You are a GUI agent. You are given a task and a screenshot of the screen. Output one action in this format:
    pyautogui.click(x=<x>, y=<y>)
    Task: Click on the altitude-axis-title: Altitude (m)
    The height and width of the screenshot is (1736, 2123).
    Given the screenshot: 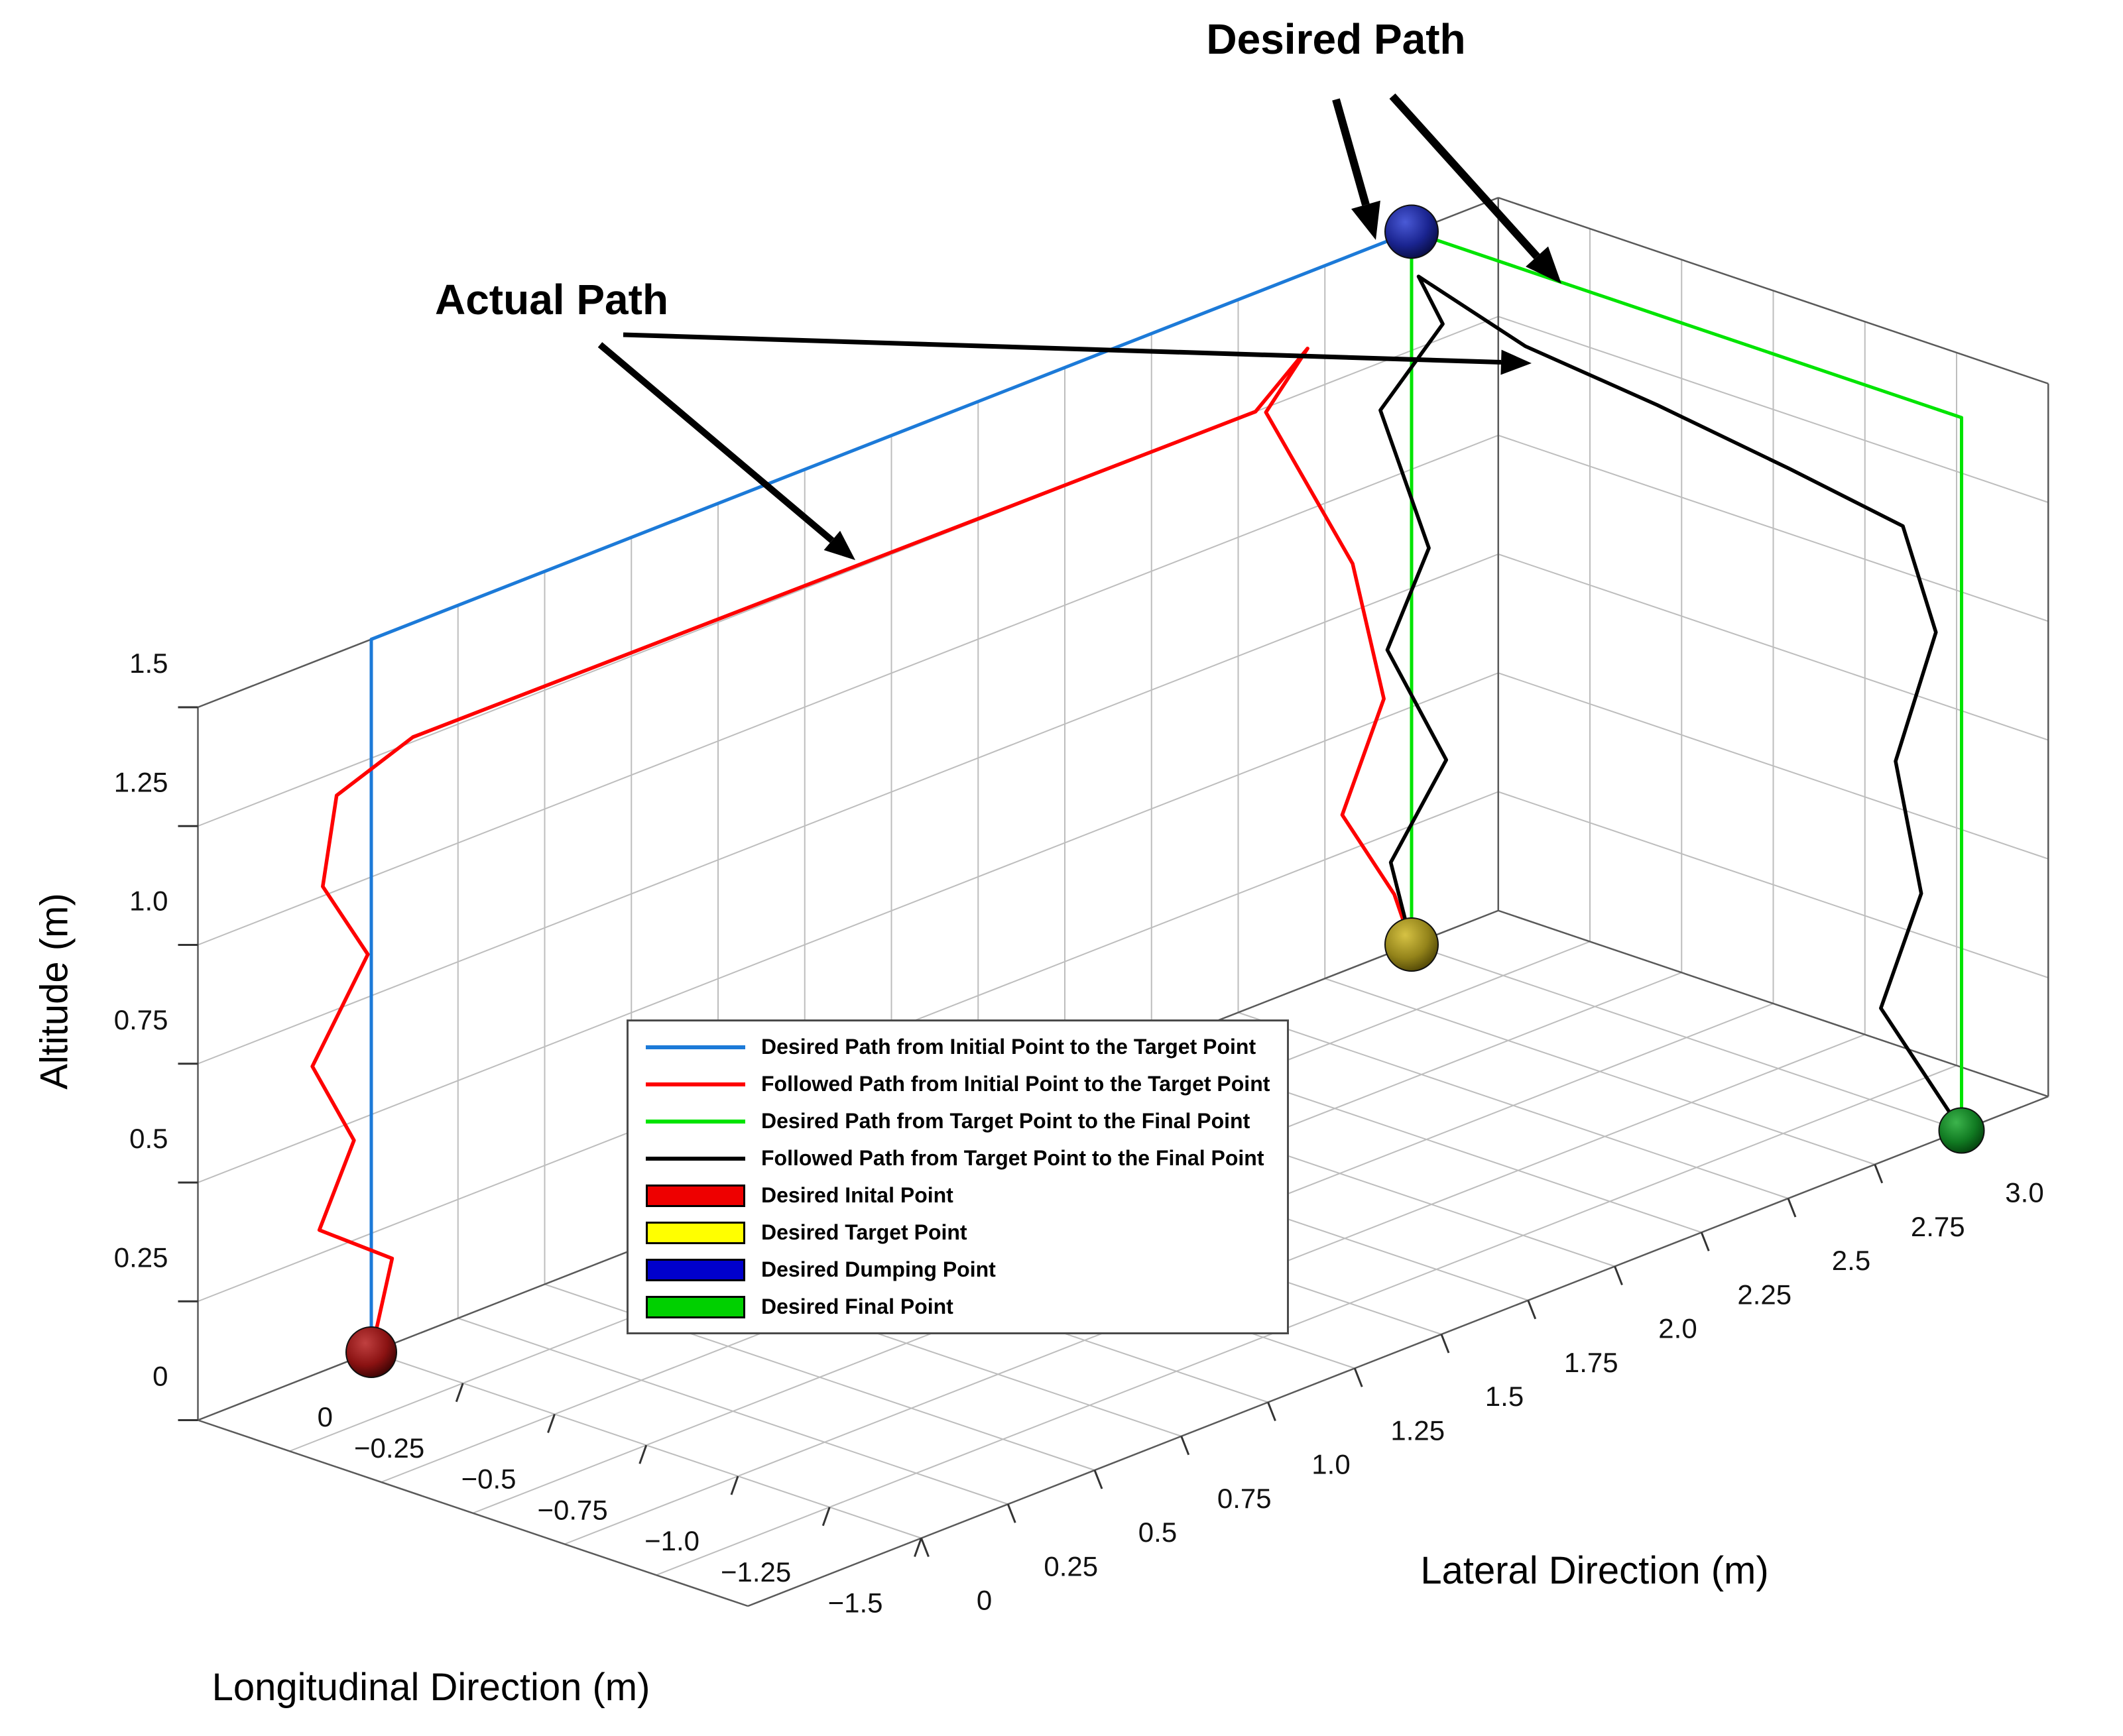 What is the action you would take?
    pyautogui.click(x=54, y=991)
    